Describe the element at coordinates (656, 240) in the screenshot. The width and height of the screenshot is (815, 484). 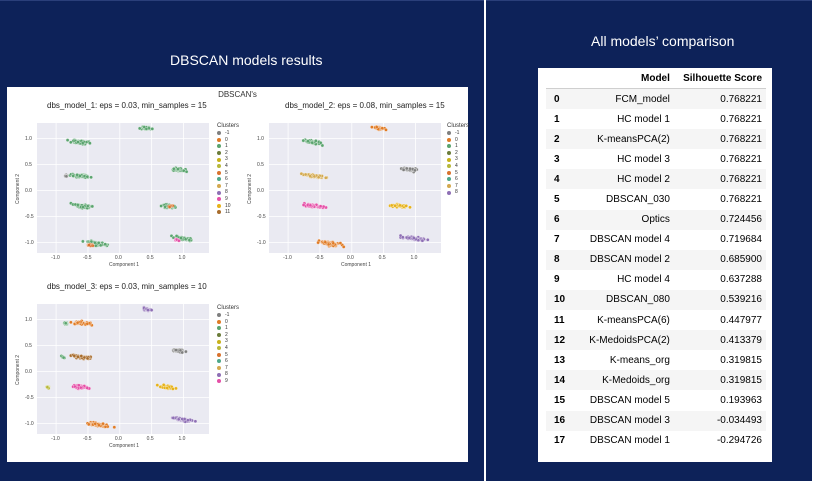
I see `table-row: 7 DBSCAN model 4 0.719684` at that location.